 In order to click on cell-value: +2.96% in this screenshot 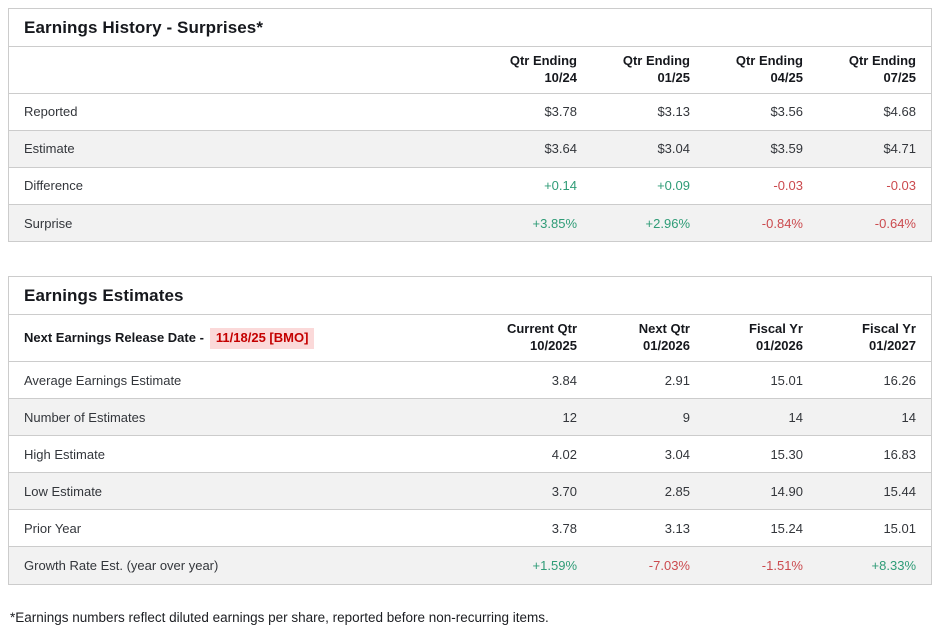, I will do `click(648, 222)`.